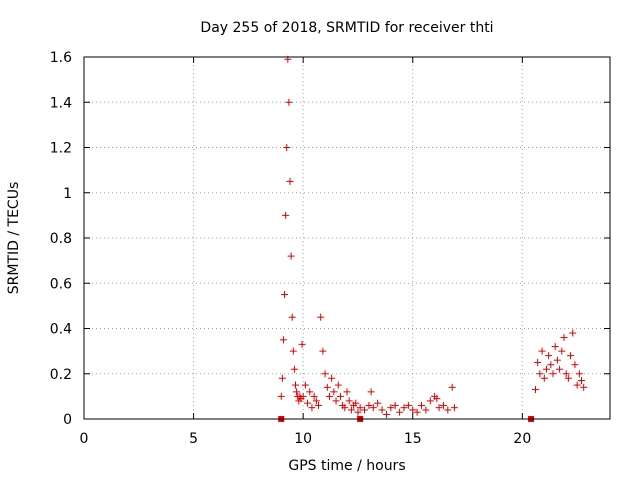 The width and height of the screenshot is (640, 480). Describe the element at coordinates (303, 439) in the screenshot. I see `x-tick-label: 10` at that location.